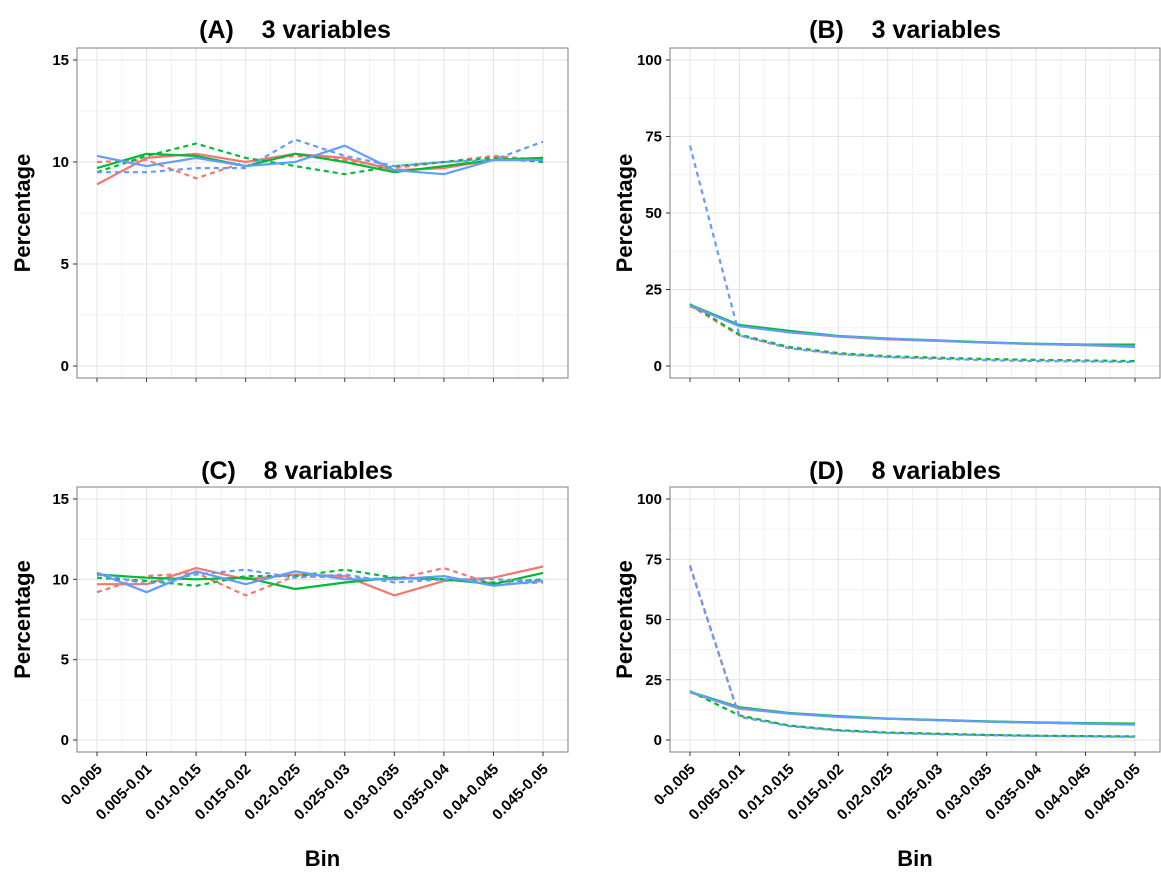  What do you see at coordinates (905, 471) in the screenshot?
I see `panel-title: (D) 8 variables` at bounding box center [905, 471].